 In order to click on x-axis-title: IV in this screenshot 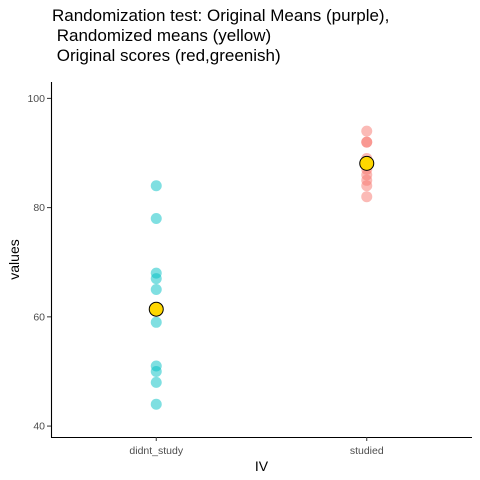, I will do `click(262, 466)`.